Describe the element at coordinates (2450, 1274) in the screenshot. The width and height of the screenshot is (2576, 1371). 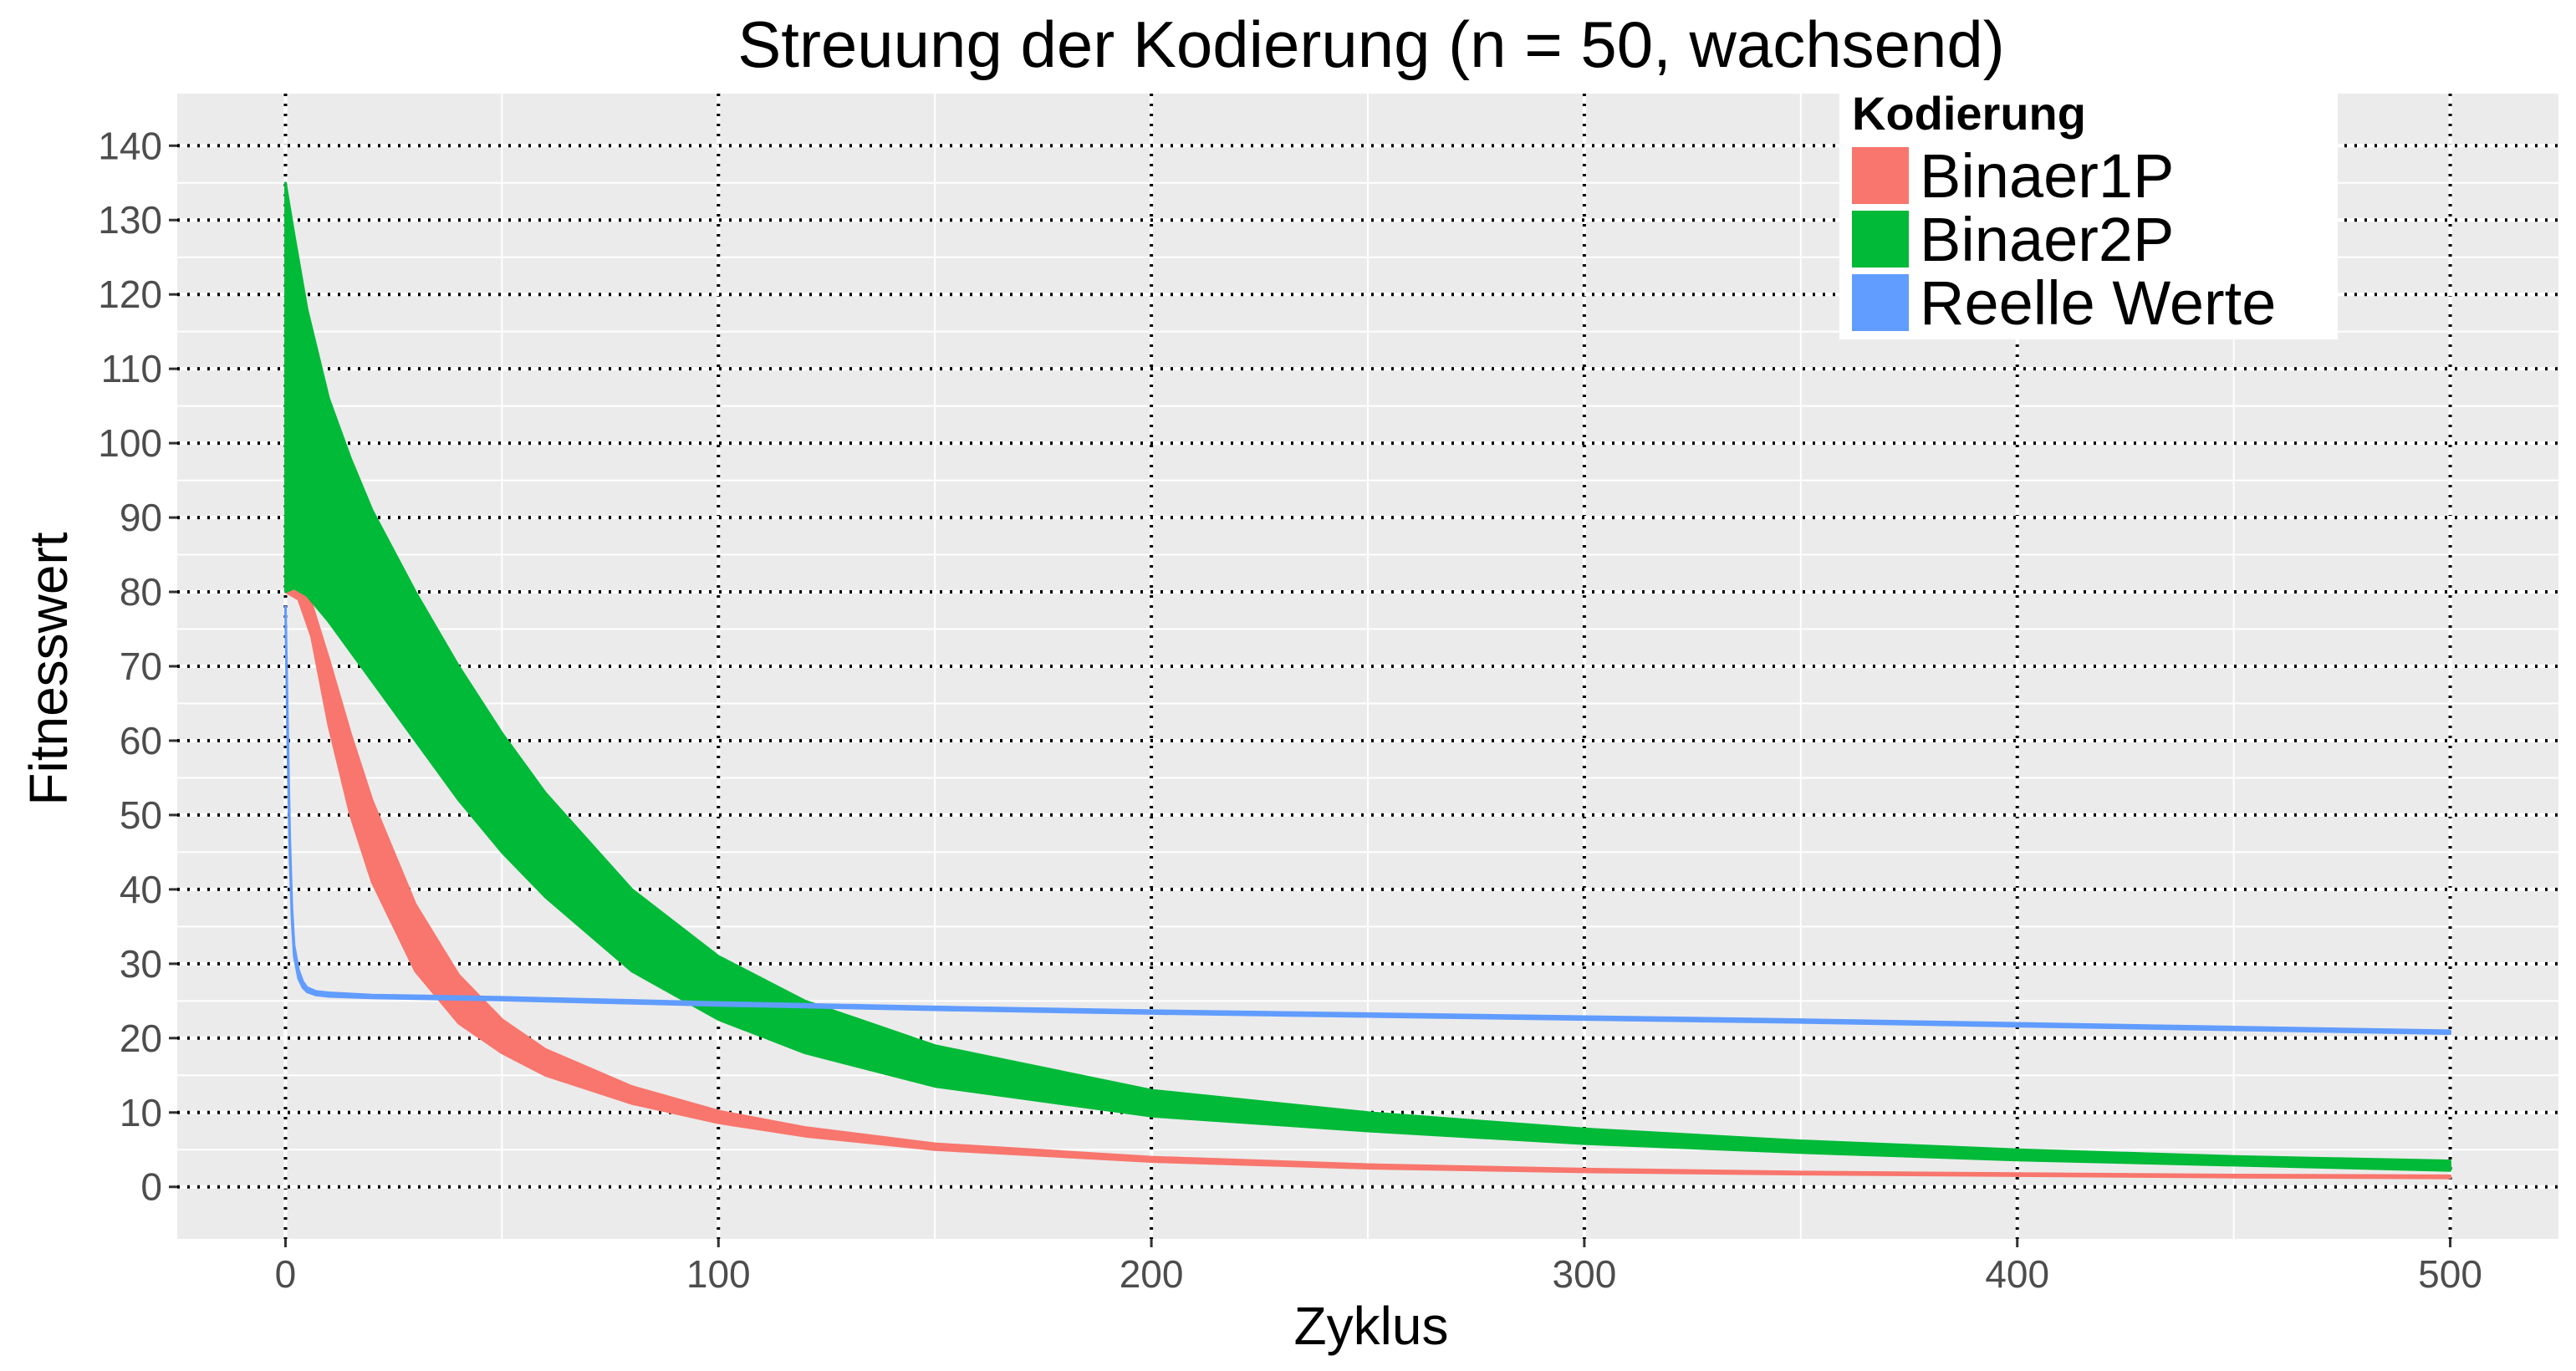
I see `x-tick-label: 500` at that location.